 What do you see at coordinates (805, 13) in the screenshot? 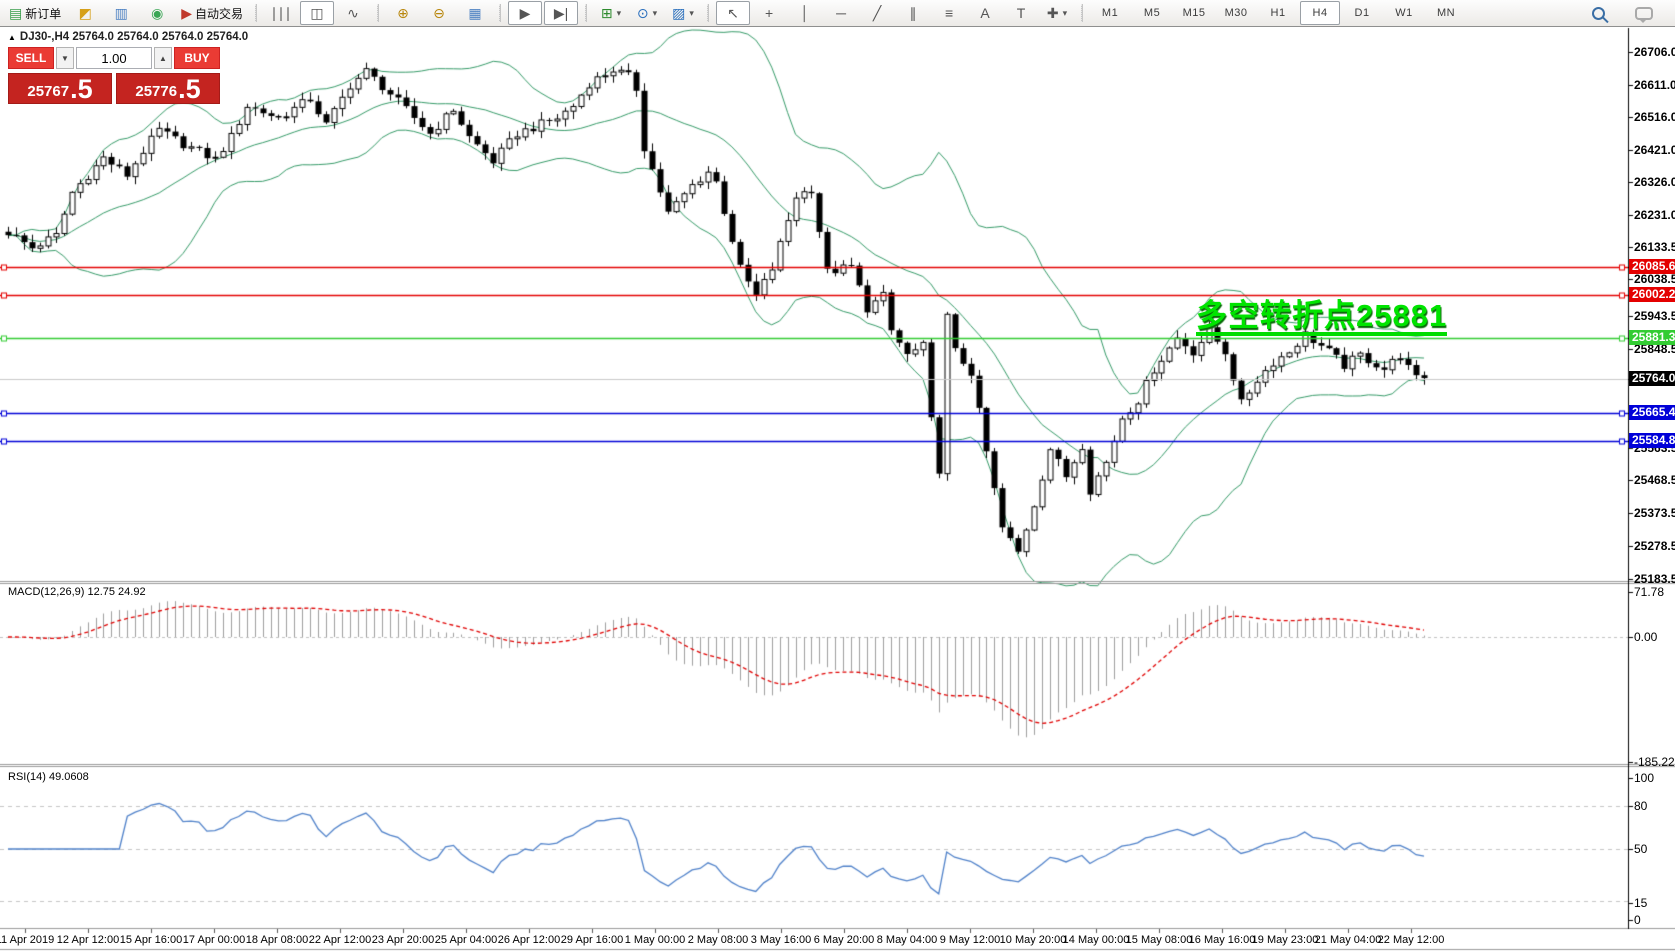
I see `vertical-line-button: │` at bounding box center [805, 13].